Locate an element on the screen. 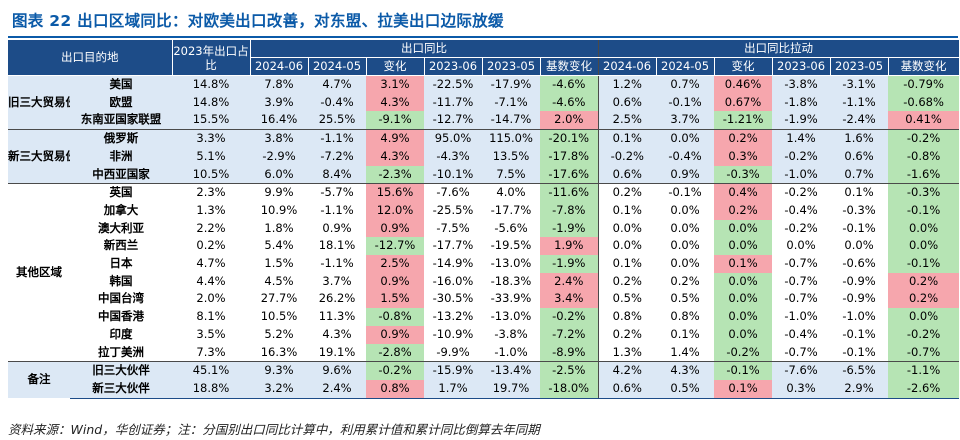  cell-share-2023: 3.3% is located at coordinates (211, 138).